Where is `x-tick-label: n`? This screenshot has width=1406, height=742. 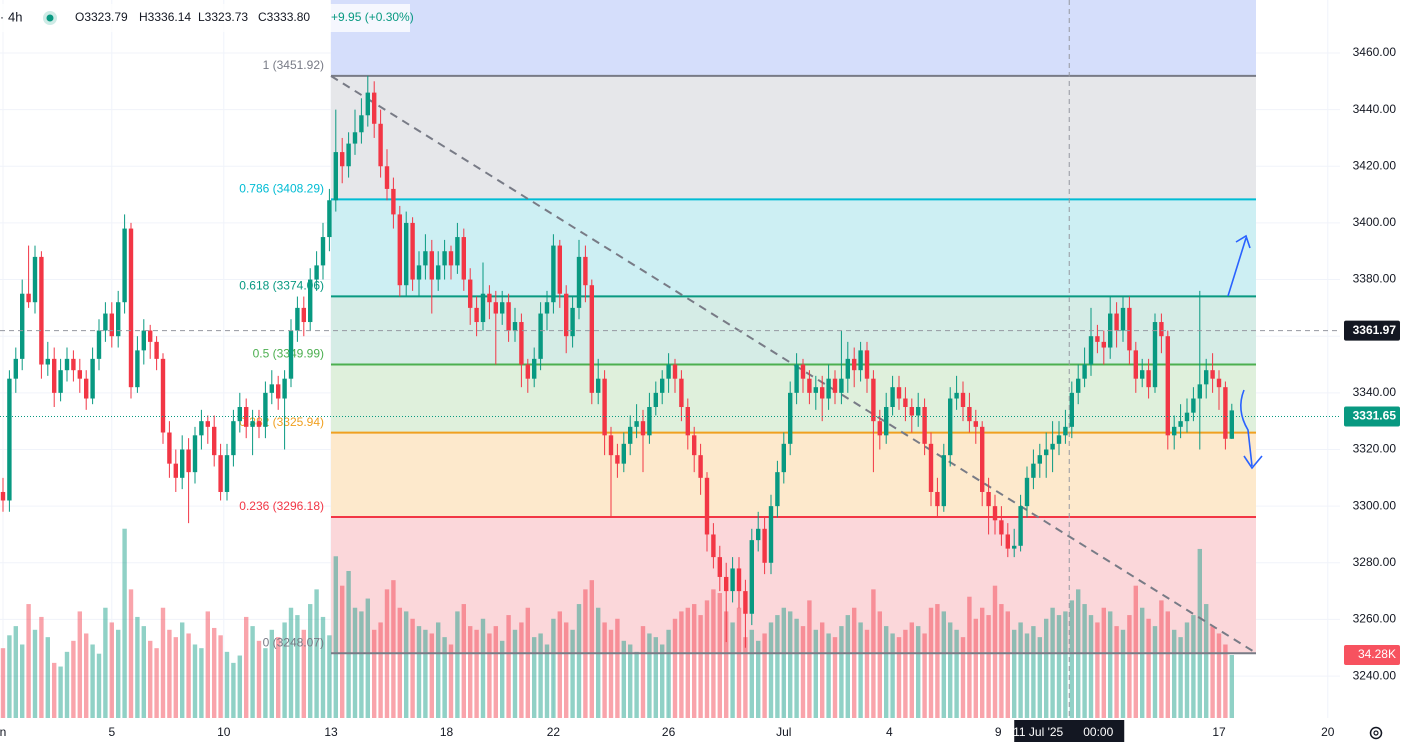
x-tick-label: n is located at coordinates (3, 732).